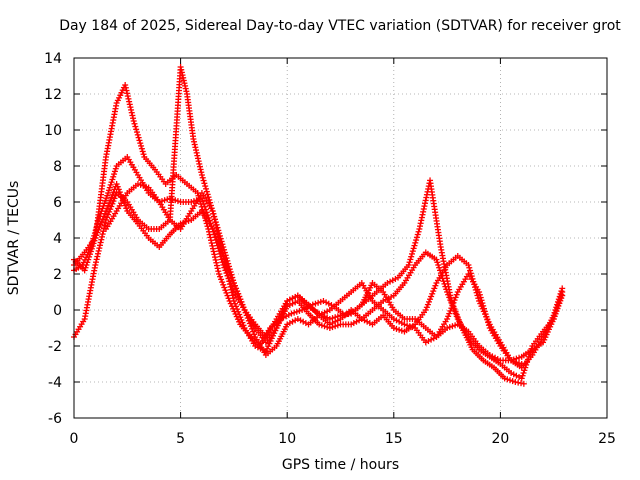 The height and width of the screenshot is (480, 640). What do you see at coordinates (74, 439) in the screenshot?
I see `x-tick-label: 0` at bounding box center [74, 439].